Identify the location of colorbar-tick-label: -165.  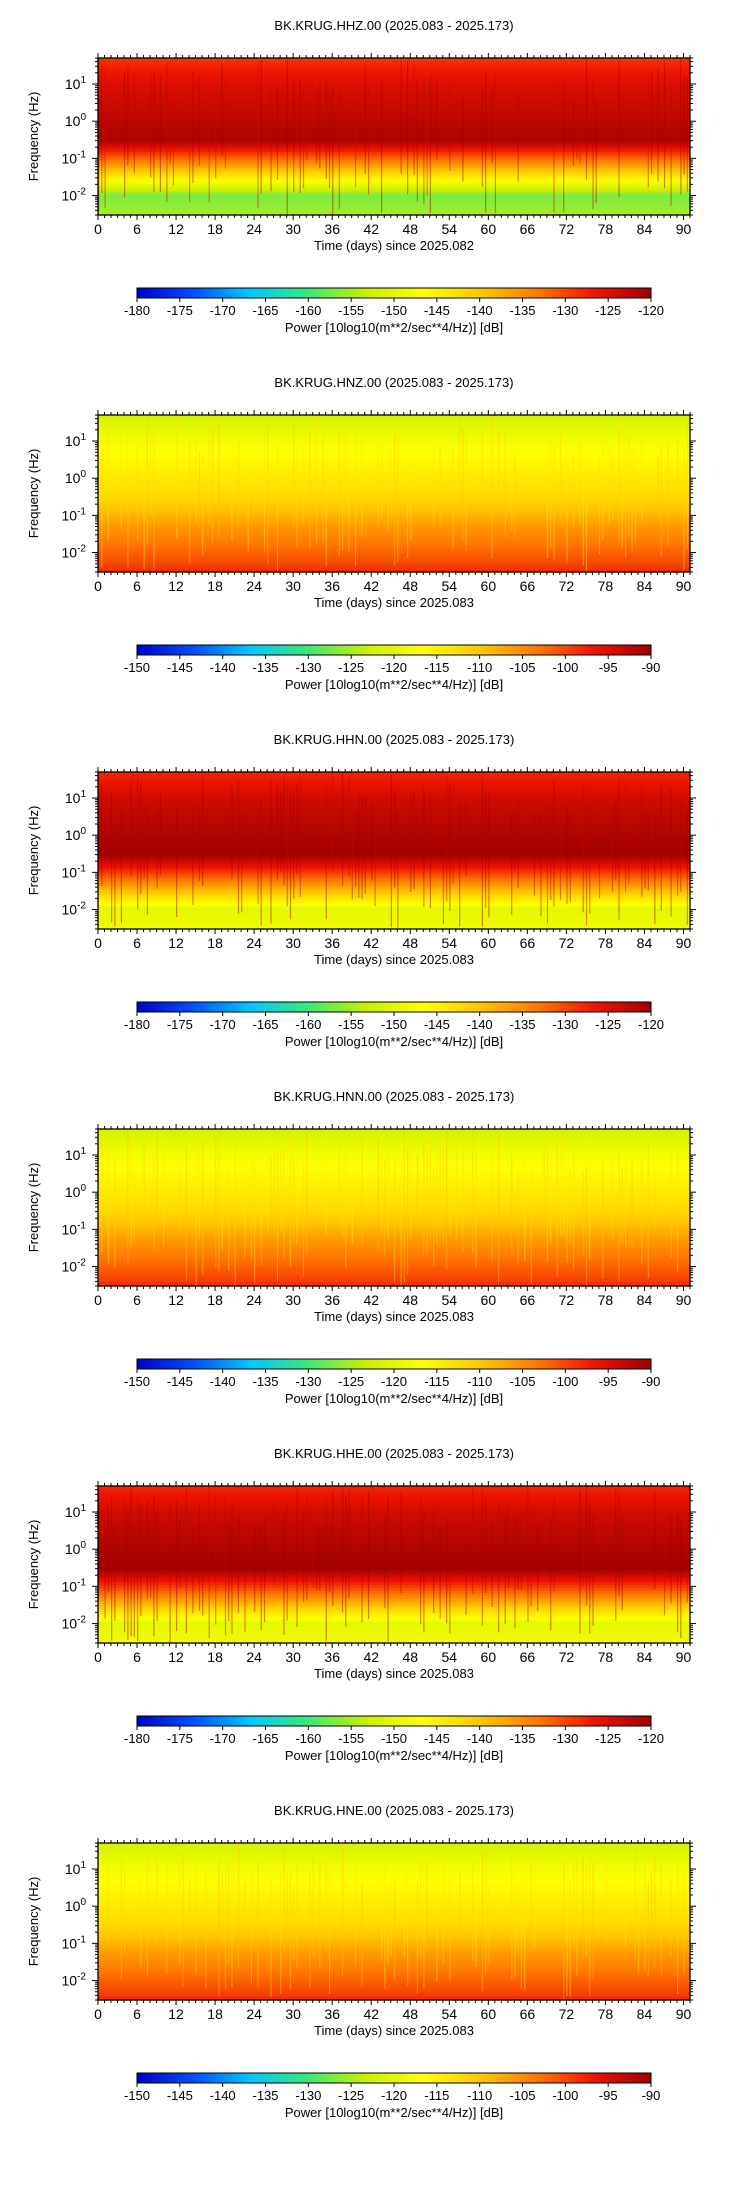
(265, 310).